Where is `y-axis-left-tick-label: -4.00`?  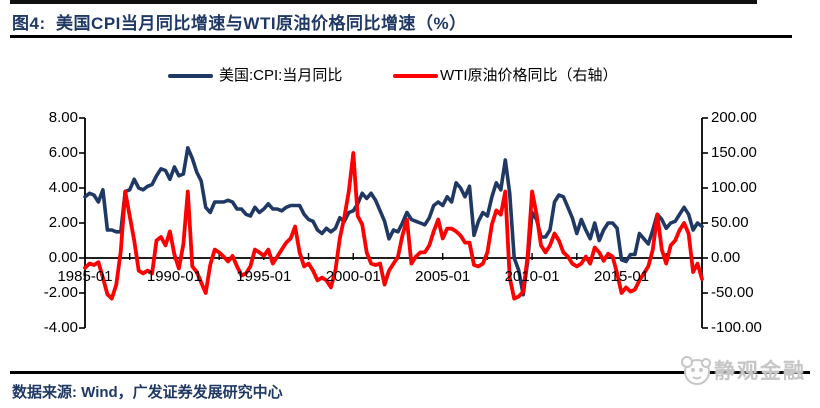 y-axis-left-tick-label: -4.00 is located at coordinates (60, 327).